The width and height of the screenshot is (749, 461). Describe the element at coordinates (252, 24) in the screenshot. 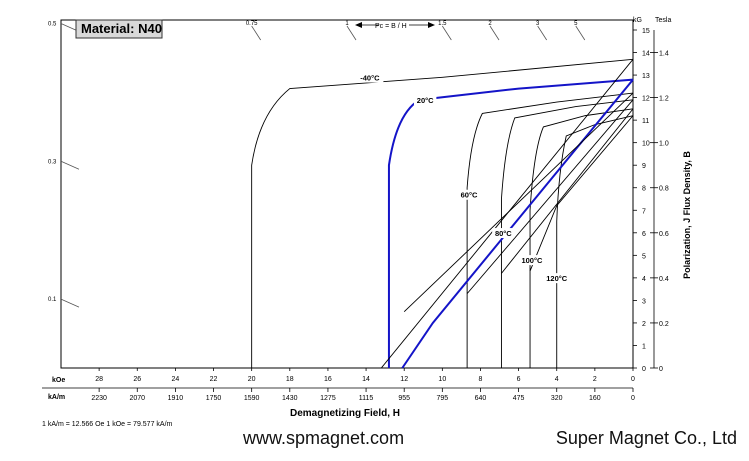

I see `pc-tick-label-top: 0.75` at that location.